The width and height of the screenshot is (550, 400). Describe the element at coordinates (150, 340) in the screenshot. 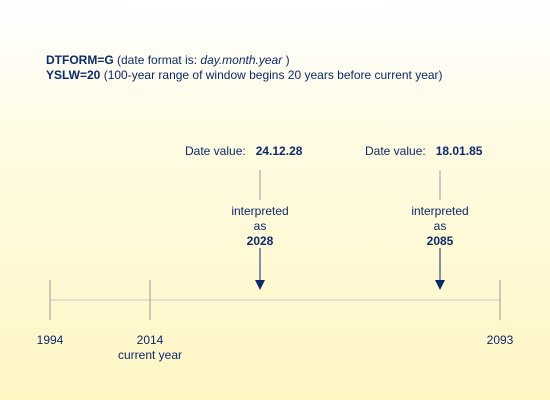

I see `current-year-value: 2014` at that location.